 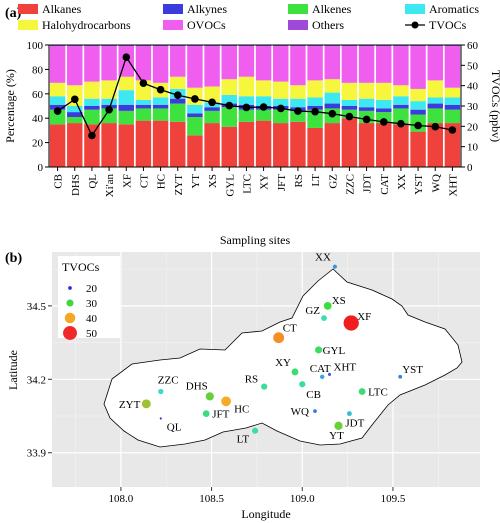 I want to click on bar-LTC-others, so click(x=246, y=46).